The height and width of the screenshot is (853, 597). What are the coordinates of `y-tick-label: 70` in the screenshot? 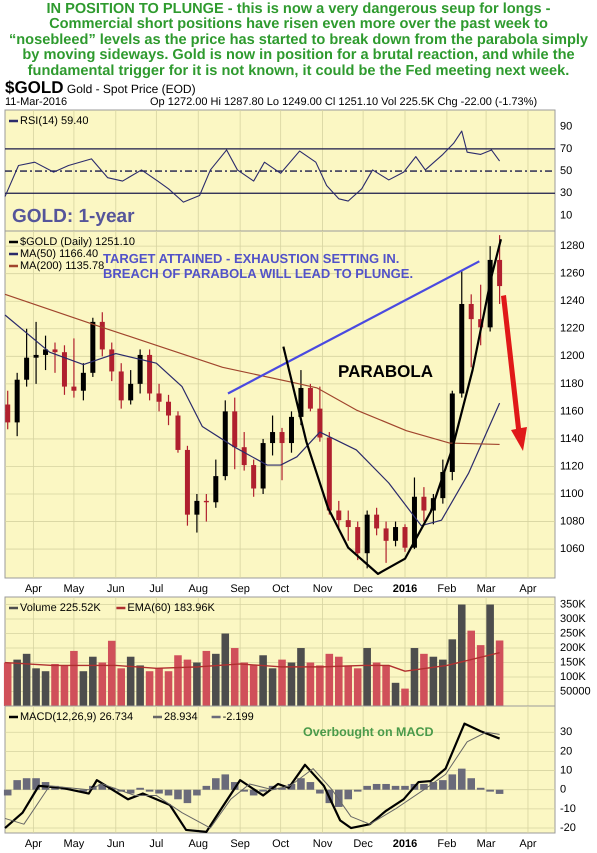 It's located at (566, 148).